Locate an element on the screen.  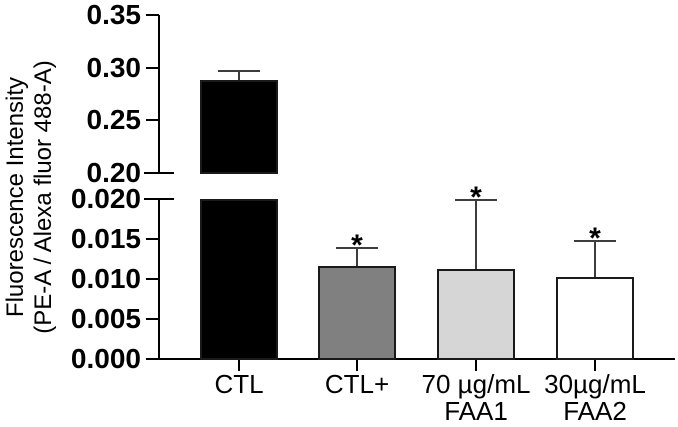
x-category-label: CTL+ is located at coordinates (357, 384).